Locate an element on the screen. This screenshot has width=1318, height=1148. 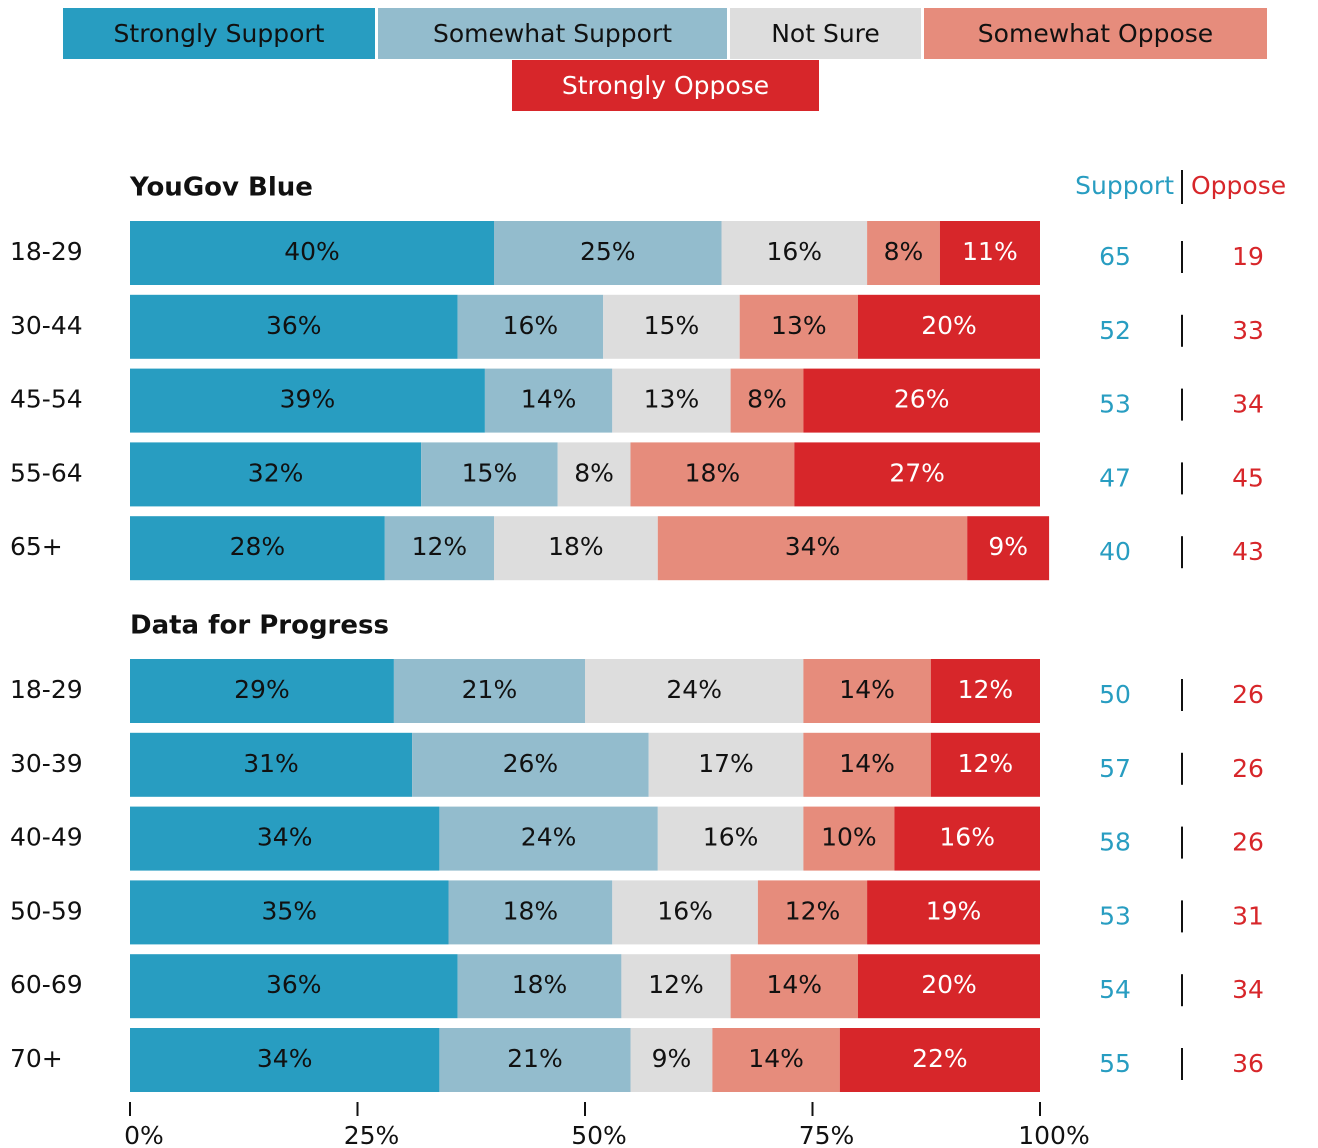
category-label: 70+ is located at coordinates (36, 1058).